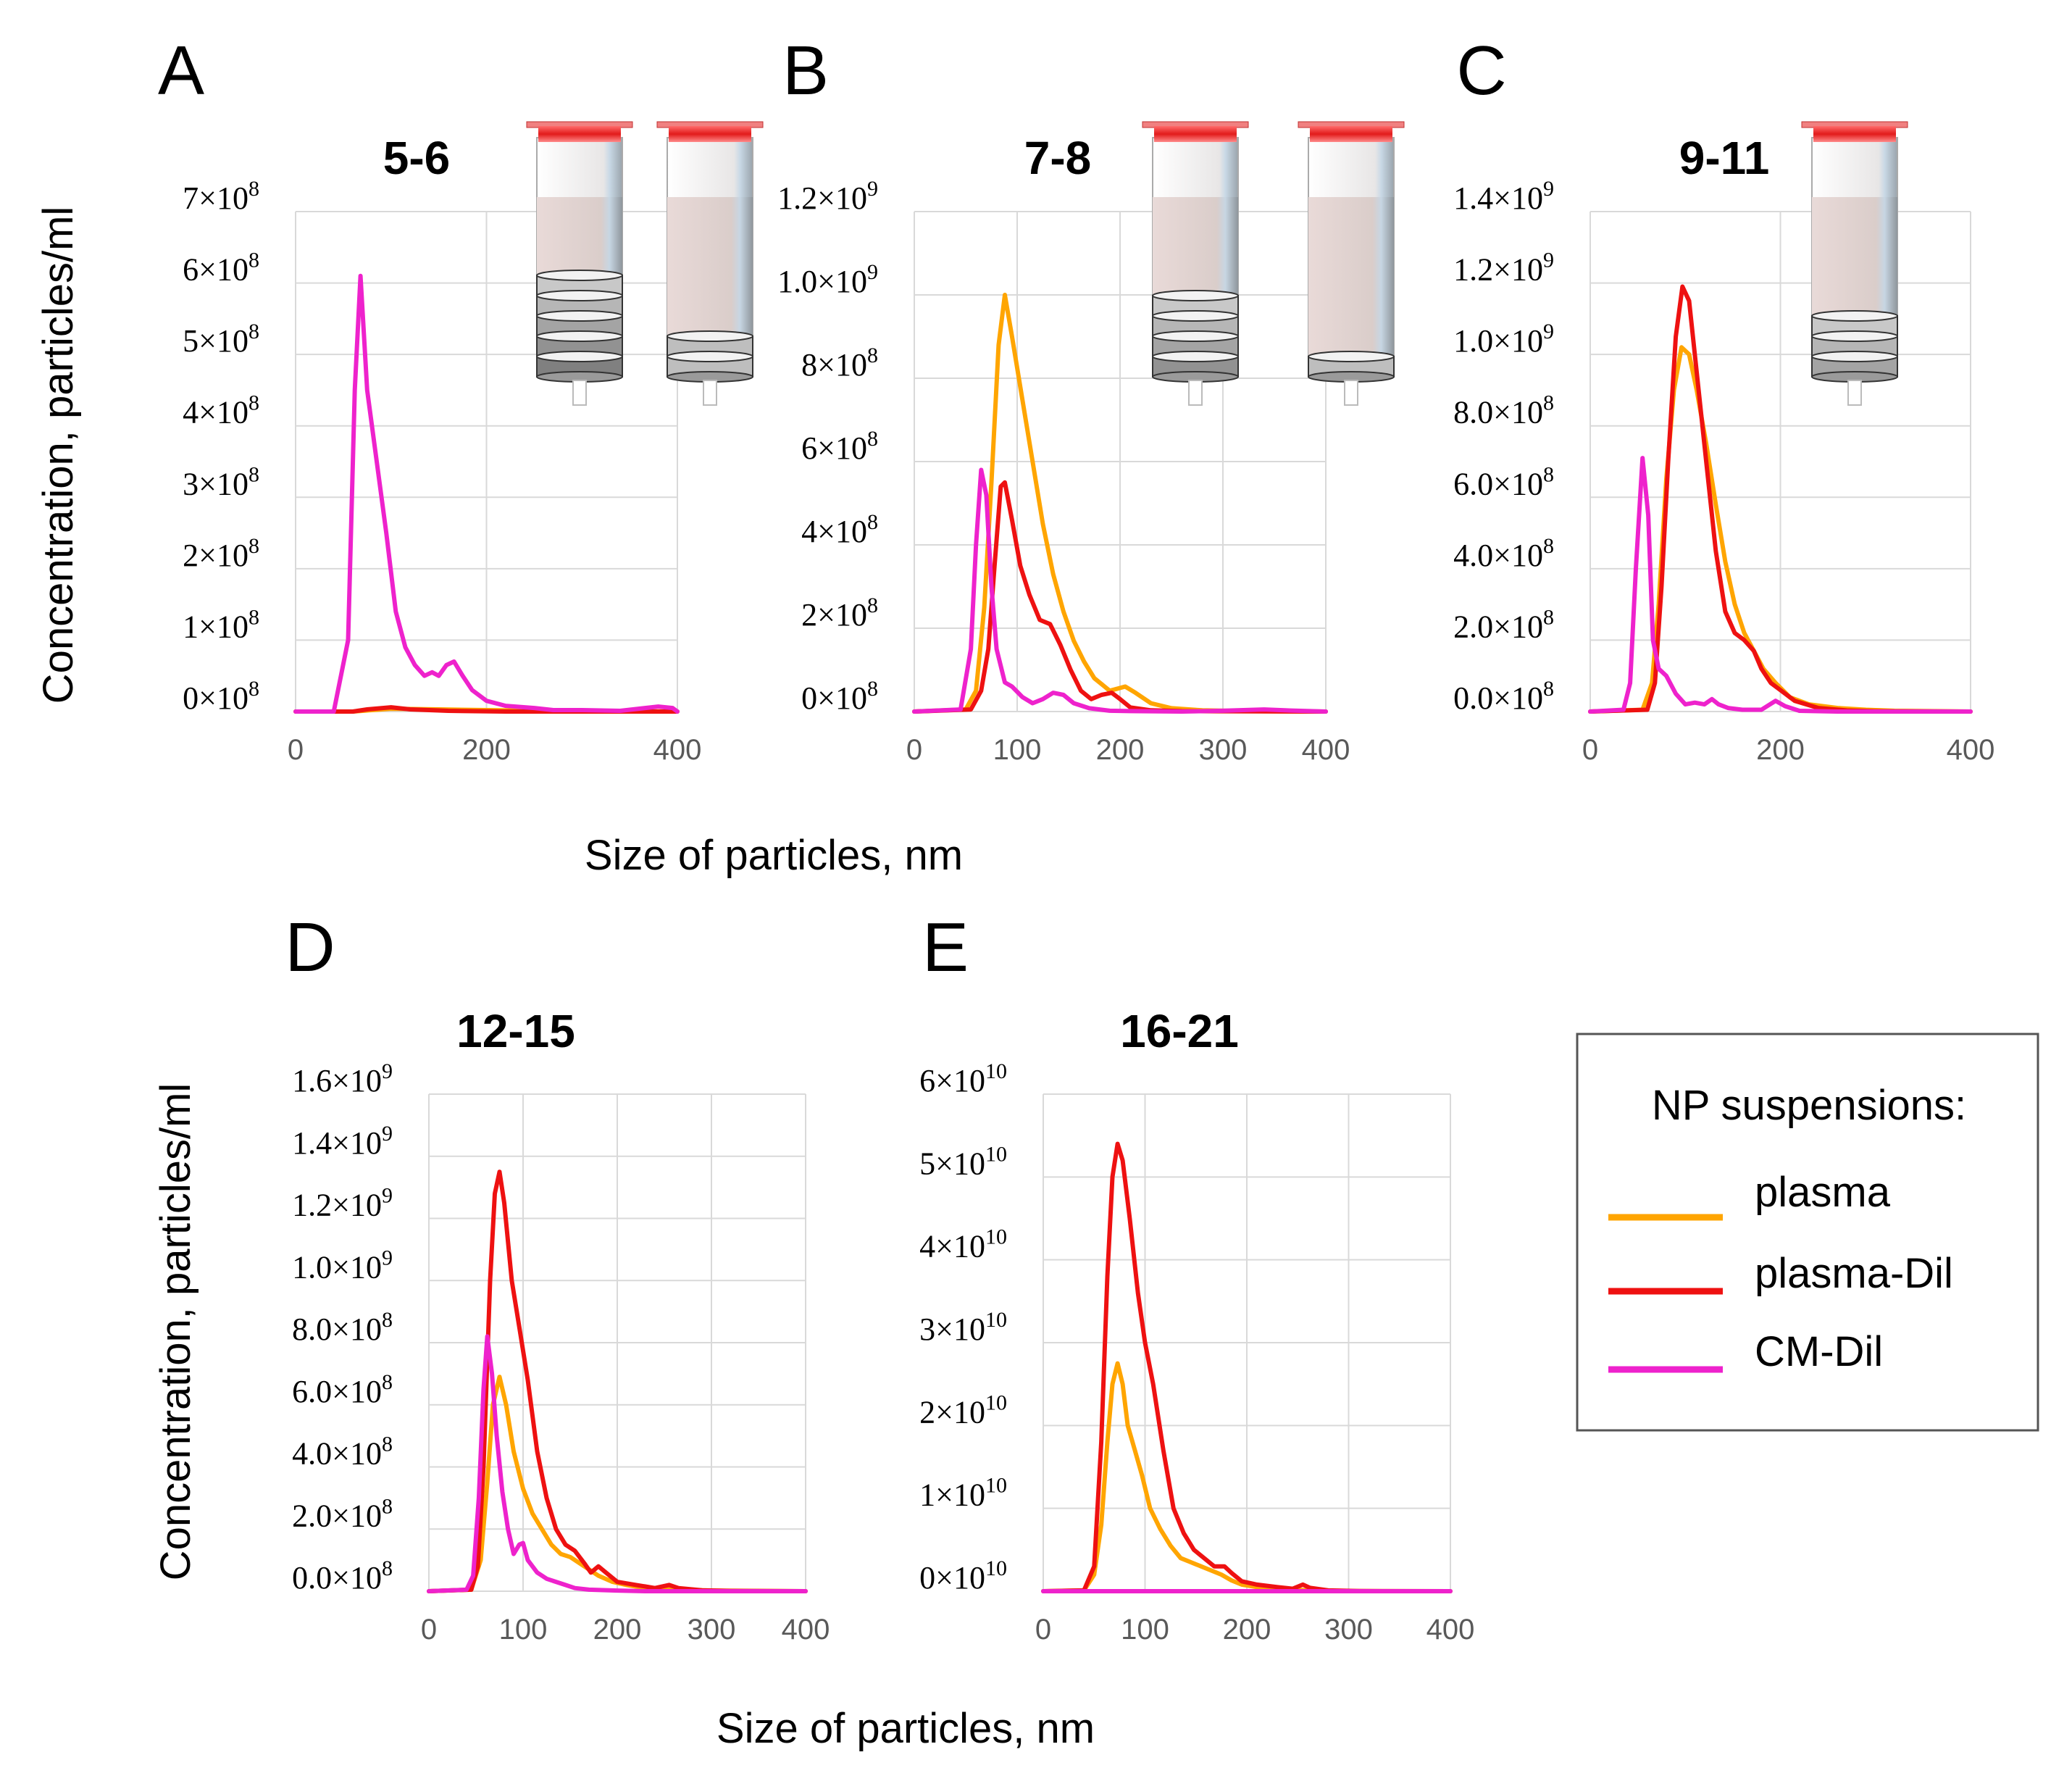  I want to click on panel-title: 16-21, so click(1179, 1031).